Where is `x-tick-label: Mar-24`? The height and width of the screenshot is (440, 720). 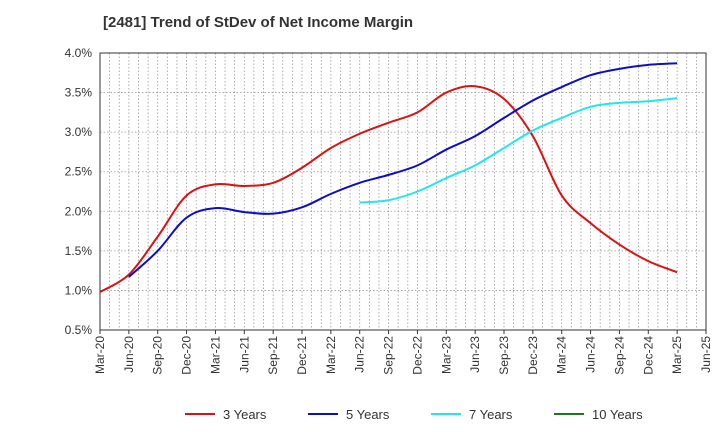
x-tick-label: Mar-24 is located at coordinates (562, 355).